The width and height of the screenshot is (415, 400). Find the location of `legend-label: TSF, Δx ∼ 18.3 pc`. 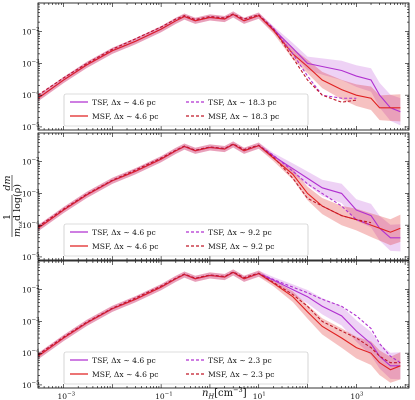

legend-label: TSF, Δx ∼ 18.3 pc is located at coordinates (242, 102).